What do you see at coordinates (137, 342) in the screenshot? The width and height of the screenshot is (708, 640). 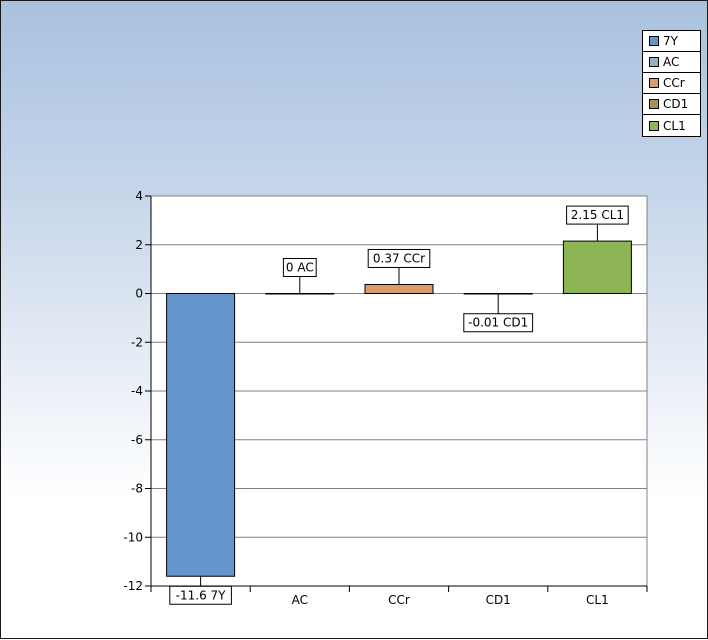 I see `y-tick-label: -2` at bounding box center [137, 342].